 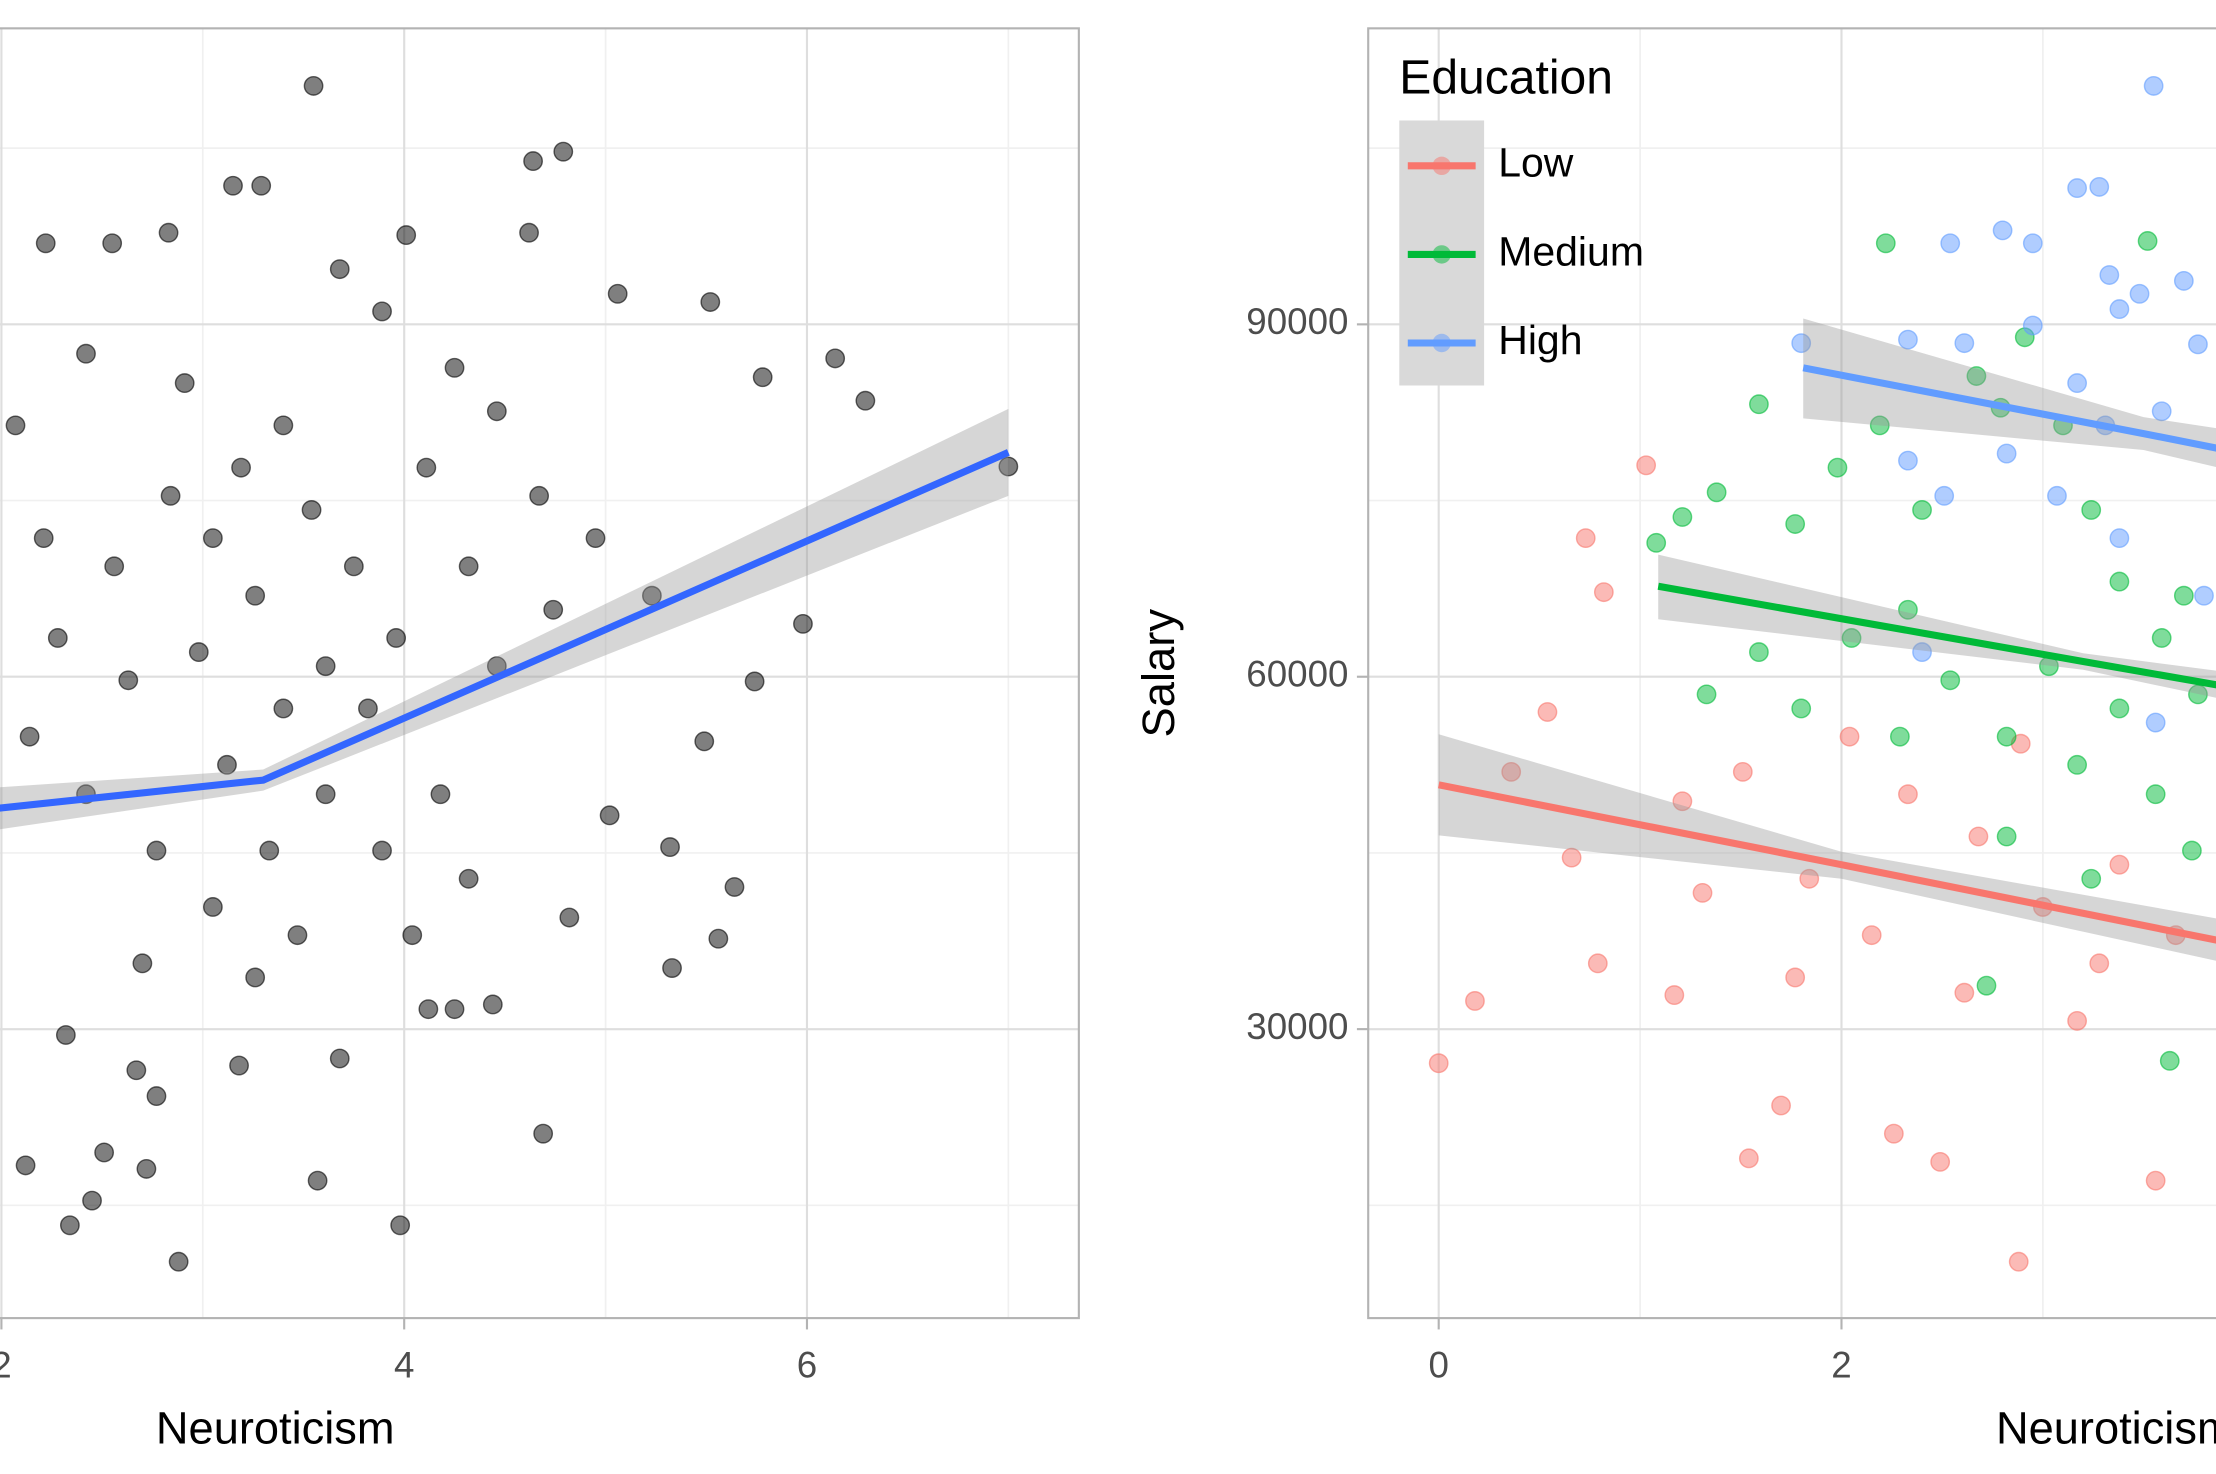 What do you see at coordinates (1297, 673) in the screenshot?
I see `y-tick-label: 60000` at bounding box center [1297, 673].